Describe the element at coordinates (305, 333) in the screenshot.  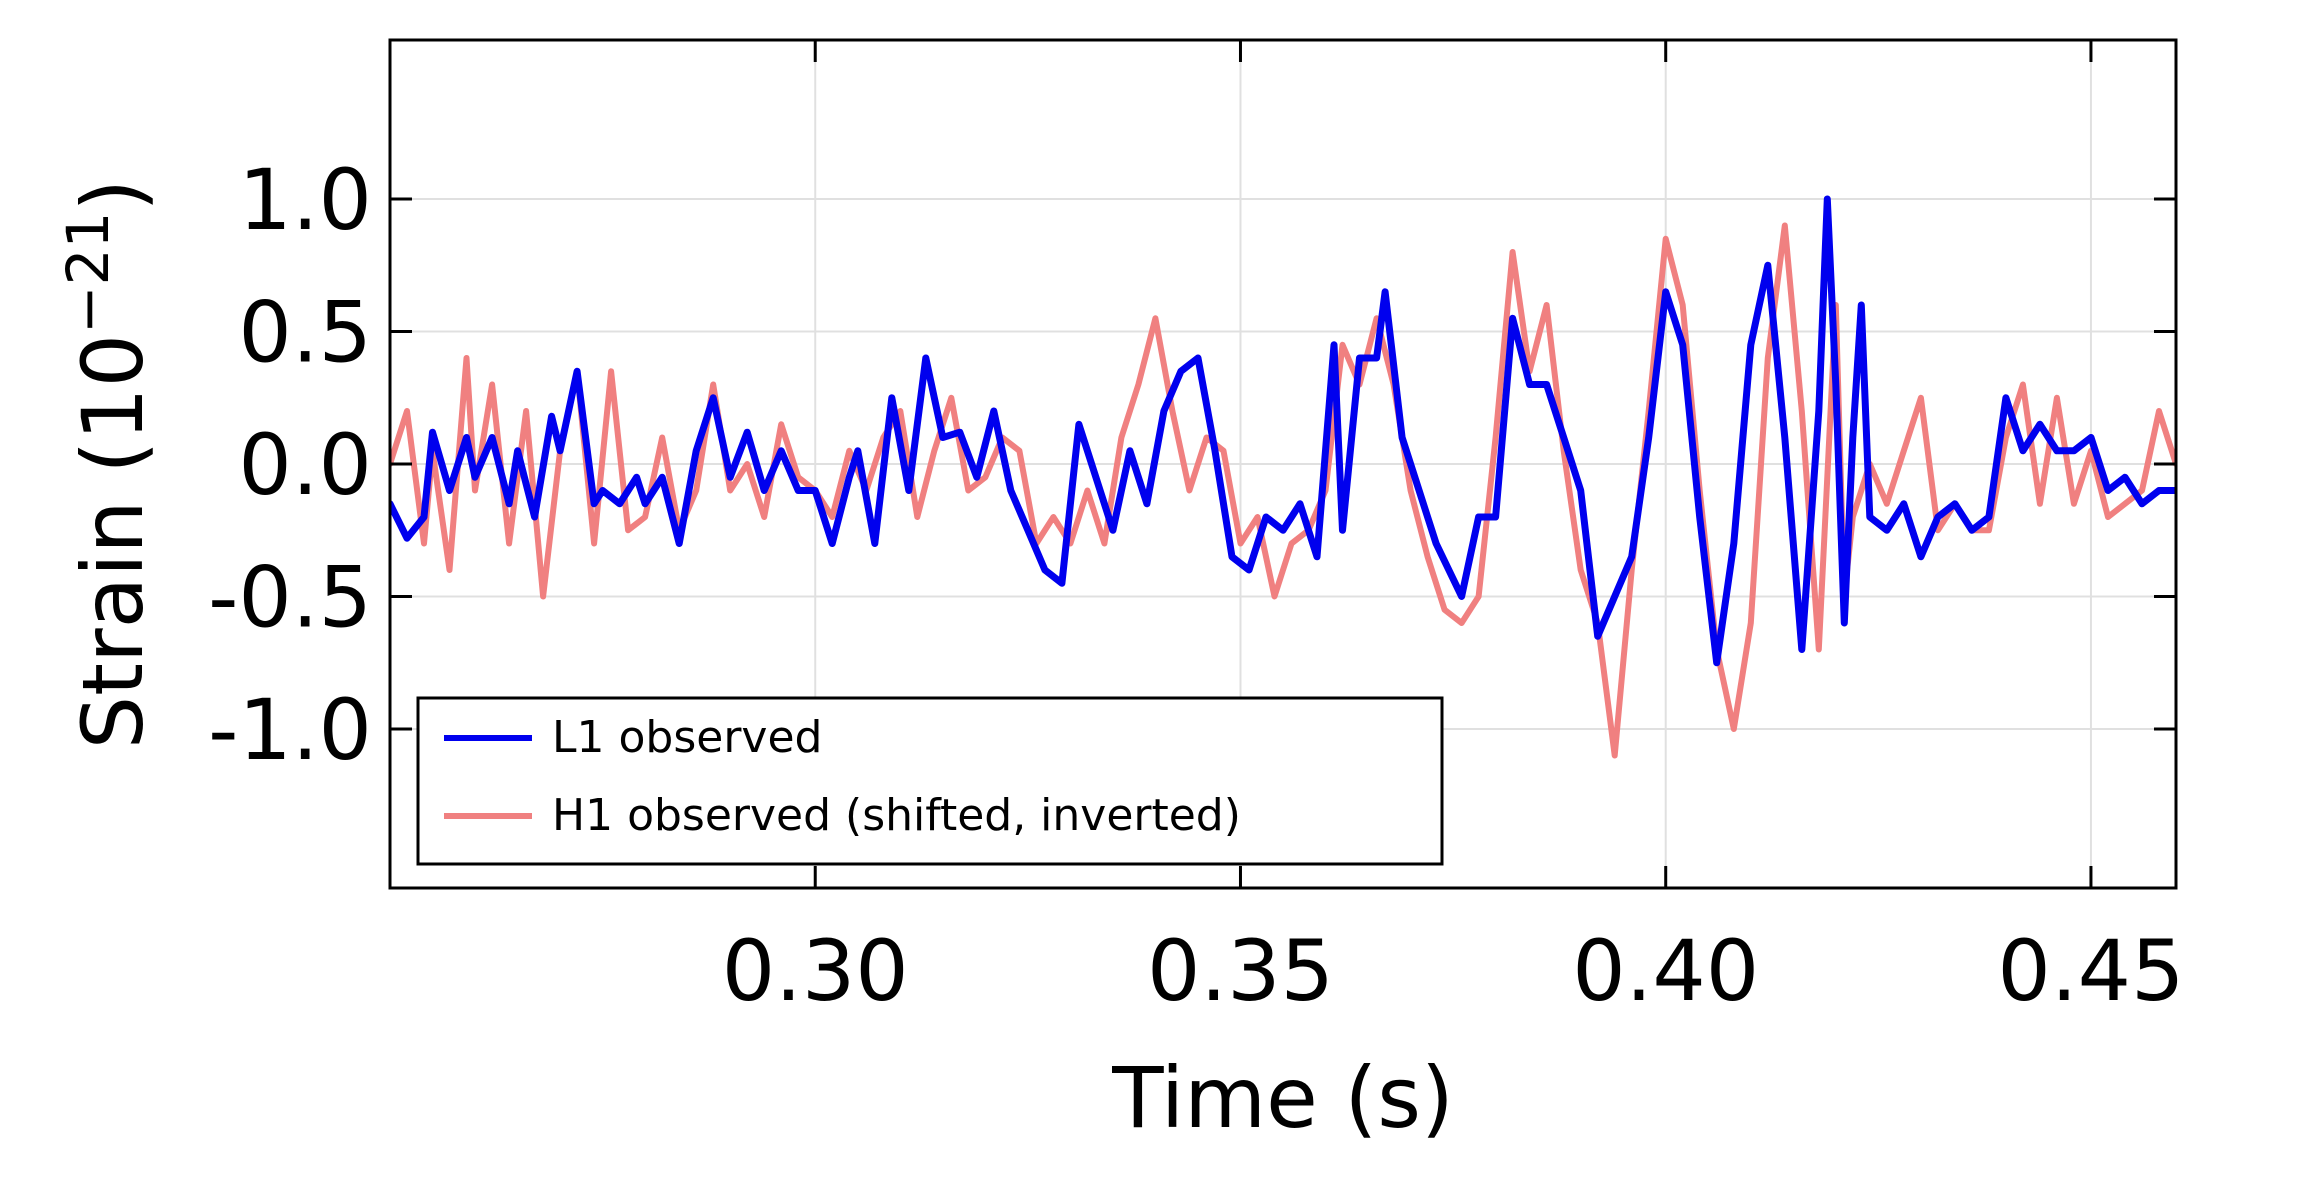
I see `y-tick-label: 0.5` at that location.